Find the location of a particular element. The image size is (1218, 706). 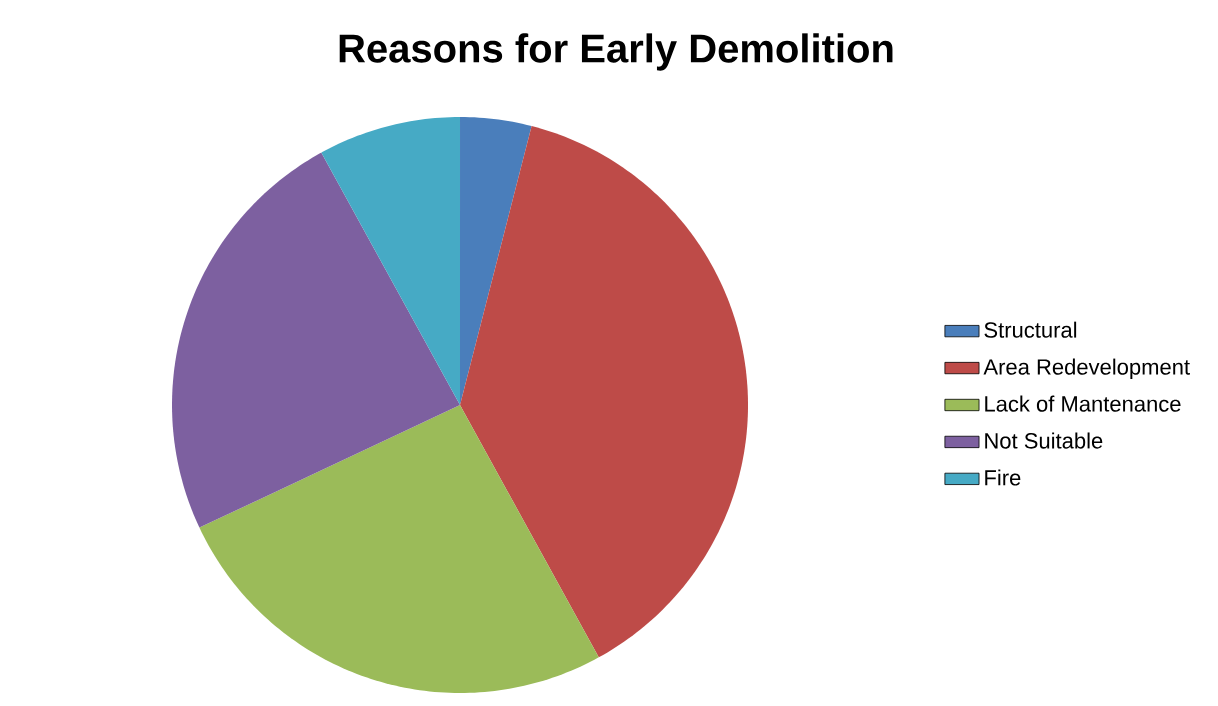

chart-title: Reasons for Early Demolition is located at coordinates (616, 52).